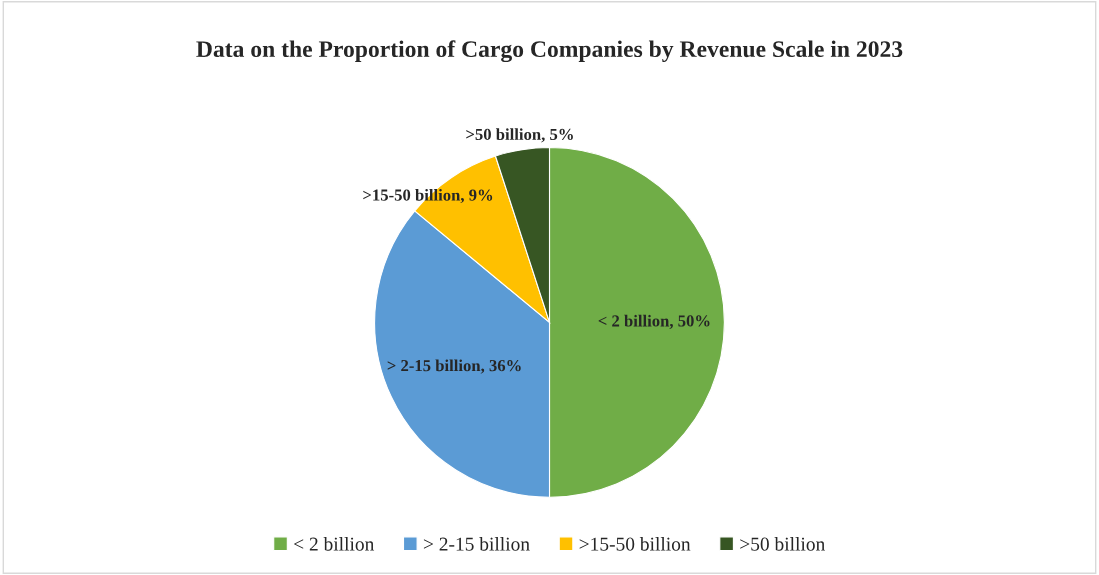 The image size is (1099, 575). I want to click on chart-title: Data on the Proportion of Cargo Companies by Revenue Scale in 2023, so click(549, 51).